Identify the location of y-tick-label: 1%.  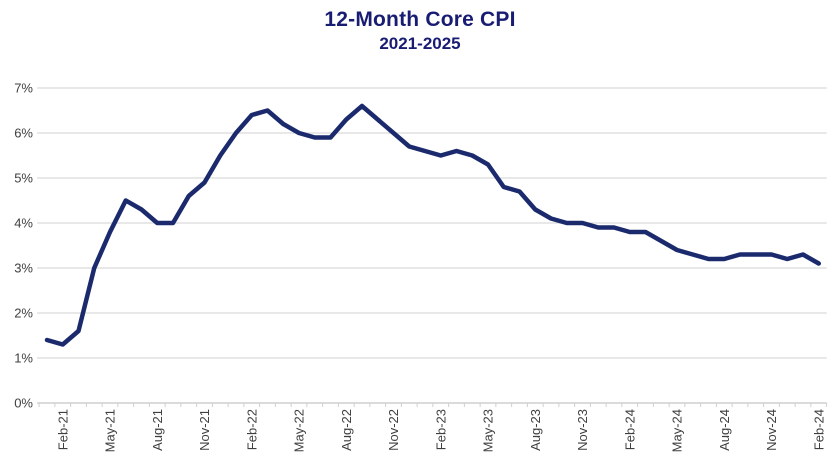
(23, 358).